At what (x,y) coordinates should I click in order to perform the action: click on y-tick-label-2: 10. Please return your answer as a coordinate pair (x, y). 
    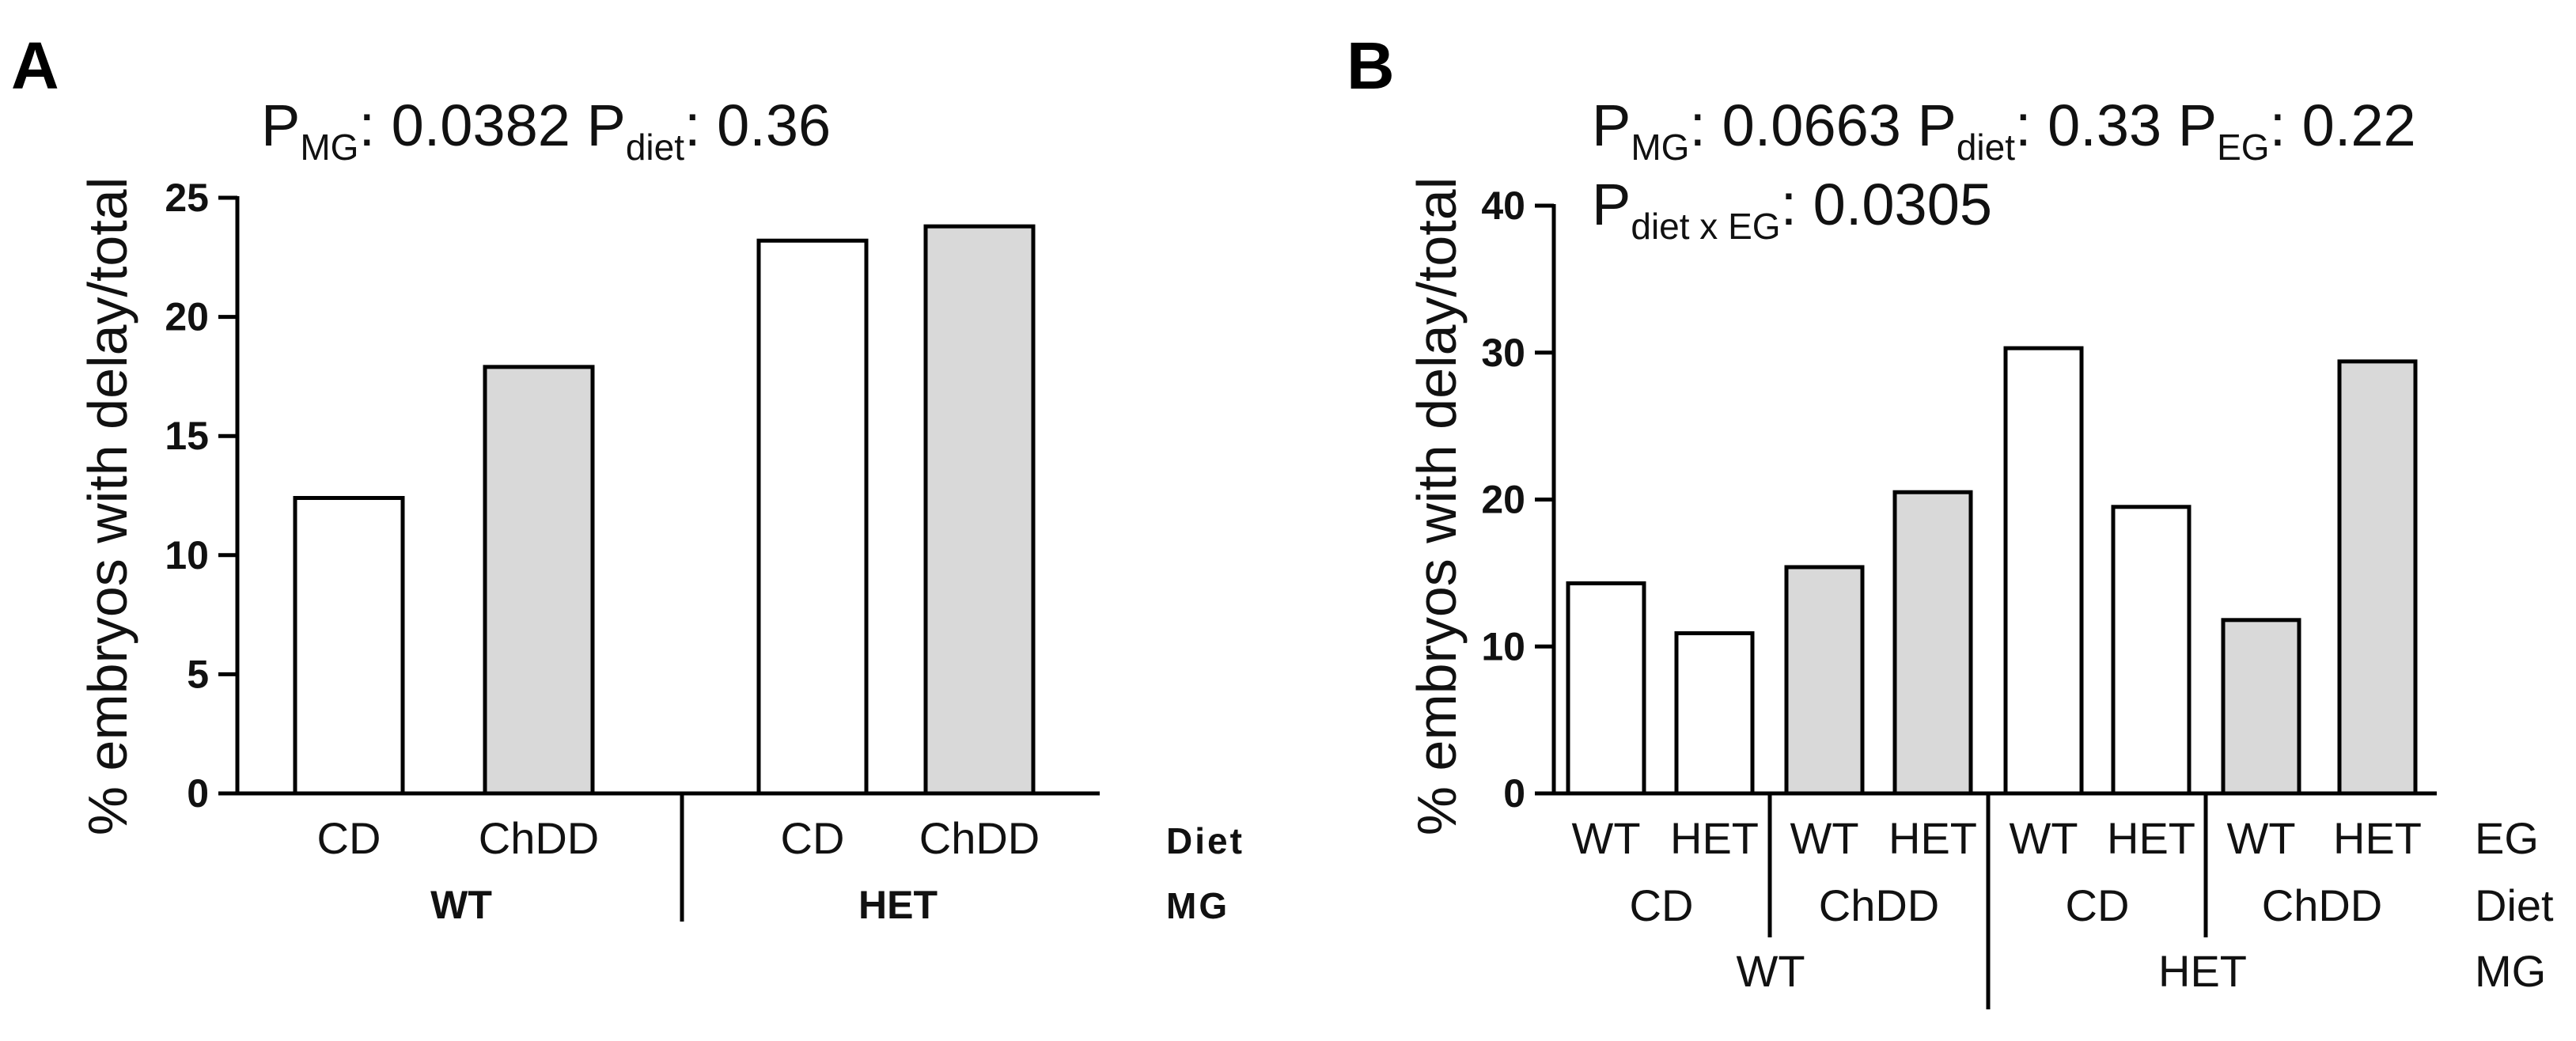
    Looking at the image, I should click on (187, 555).